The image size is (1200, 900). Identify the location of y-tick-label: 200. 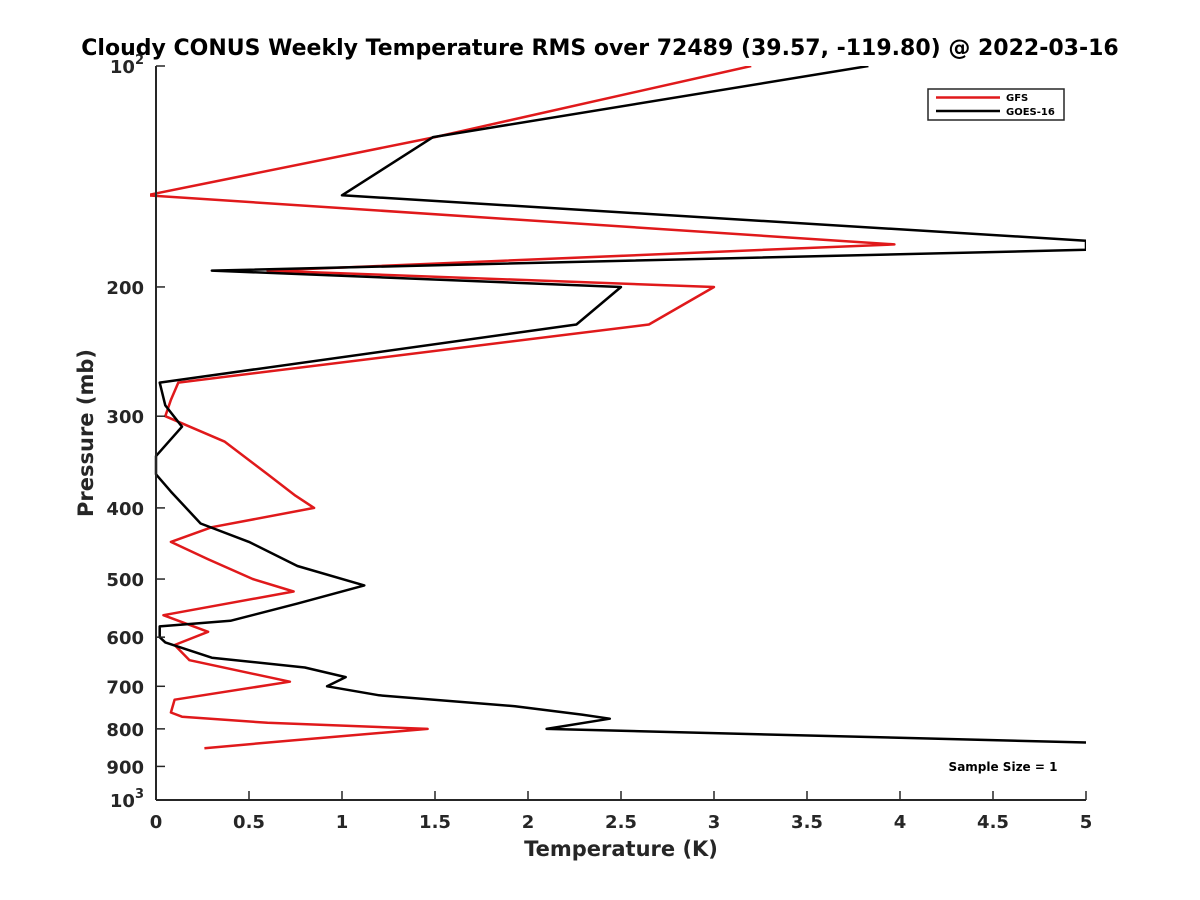
(125, 288).